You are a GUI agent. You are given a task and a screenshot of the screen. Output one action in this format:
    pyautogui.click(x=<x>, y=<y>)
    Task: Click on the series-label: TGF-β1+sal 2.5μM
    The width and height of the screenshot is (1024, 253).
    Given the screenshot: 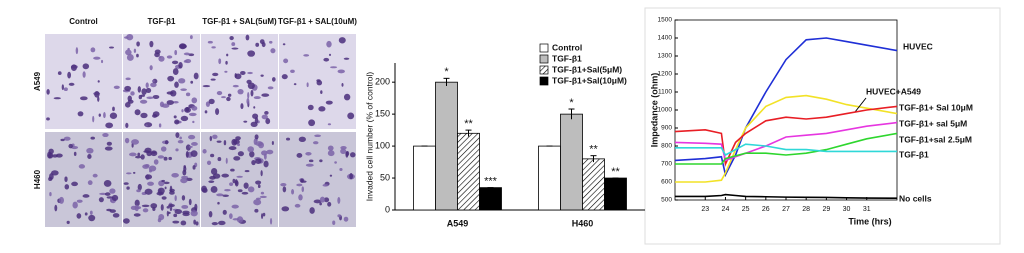 What is the action you would take?
    pyautogui.click(x=935, y=139)
    